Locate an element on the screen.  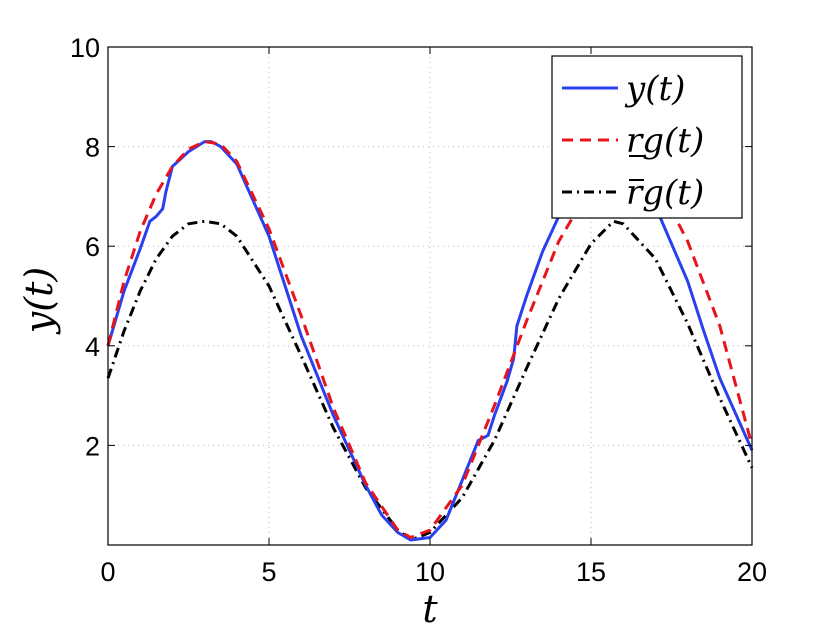
y-tick-label: 8 is located at coordinates (92, 148).